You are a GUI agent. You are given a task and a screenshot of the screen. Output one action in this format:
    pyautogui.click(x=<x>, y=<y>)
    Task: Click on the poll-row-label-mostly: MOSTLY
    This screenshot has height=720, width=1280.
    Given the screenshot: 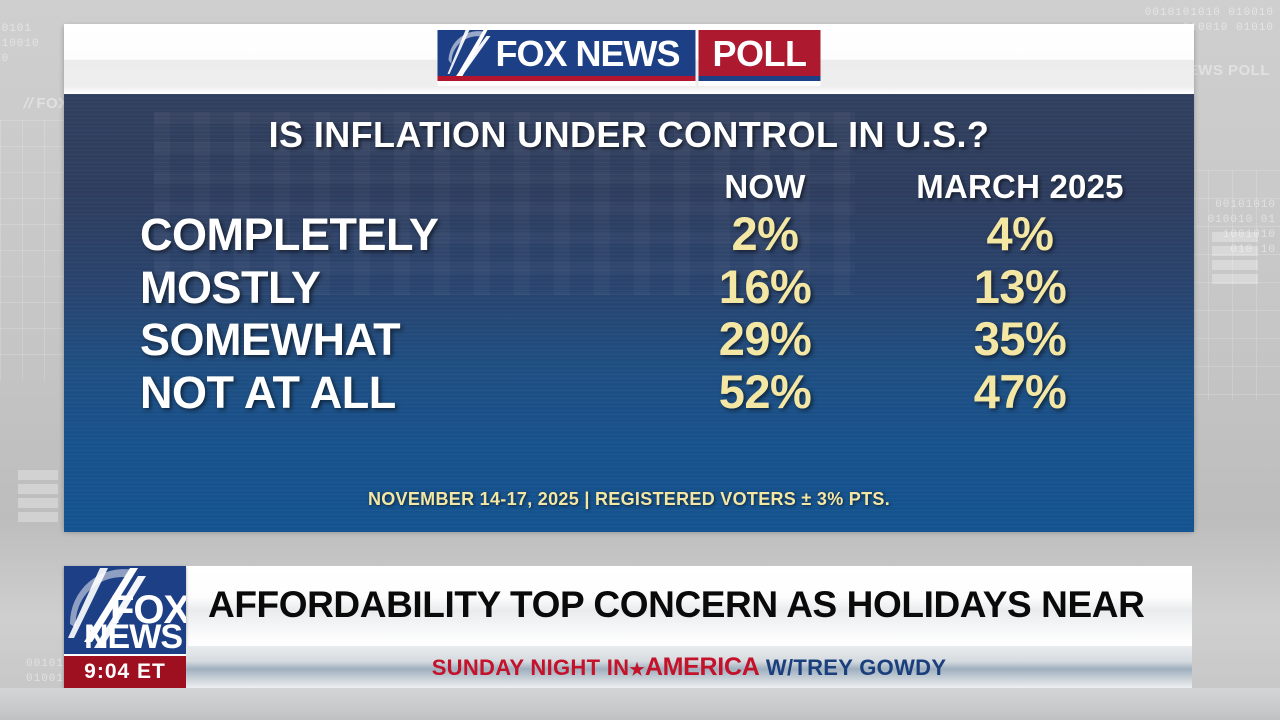 What is the action you would take?
    pyautogui.click(x=230, y=287)
    